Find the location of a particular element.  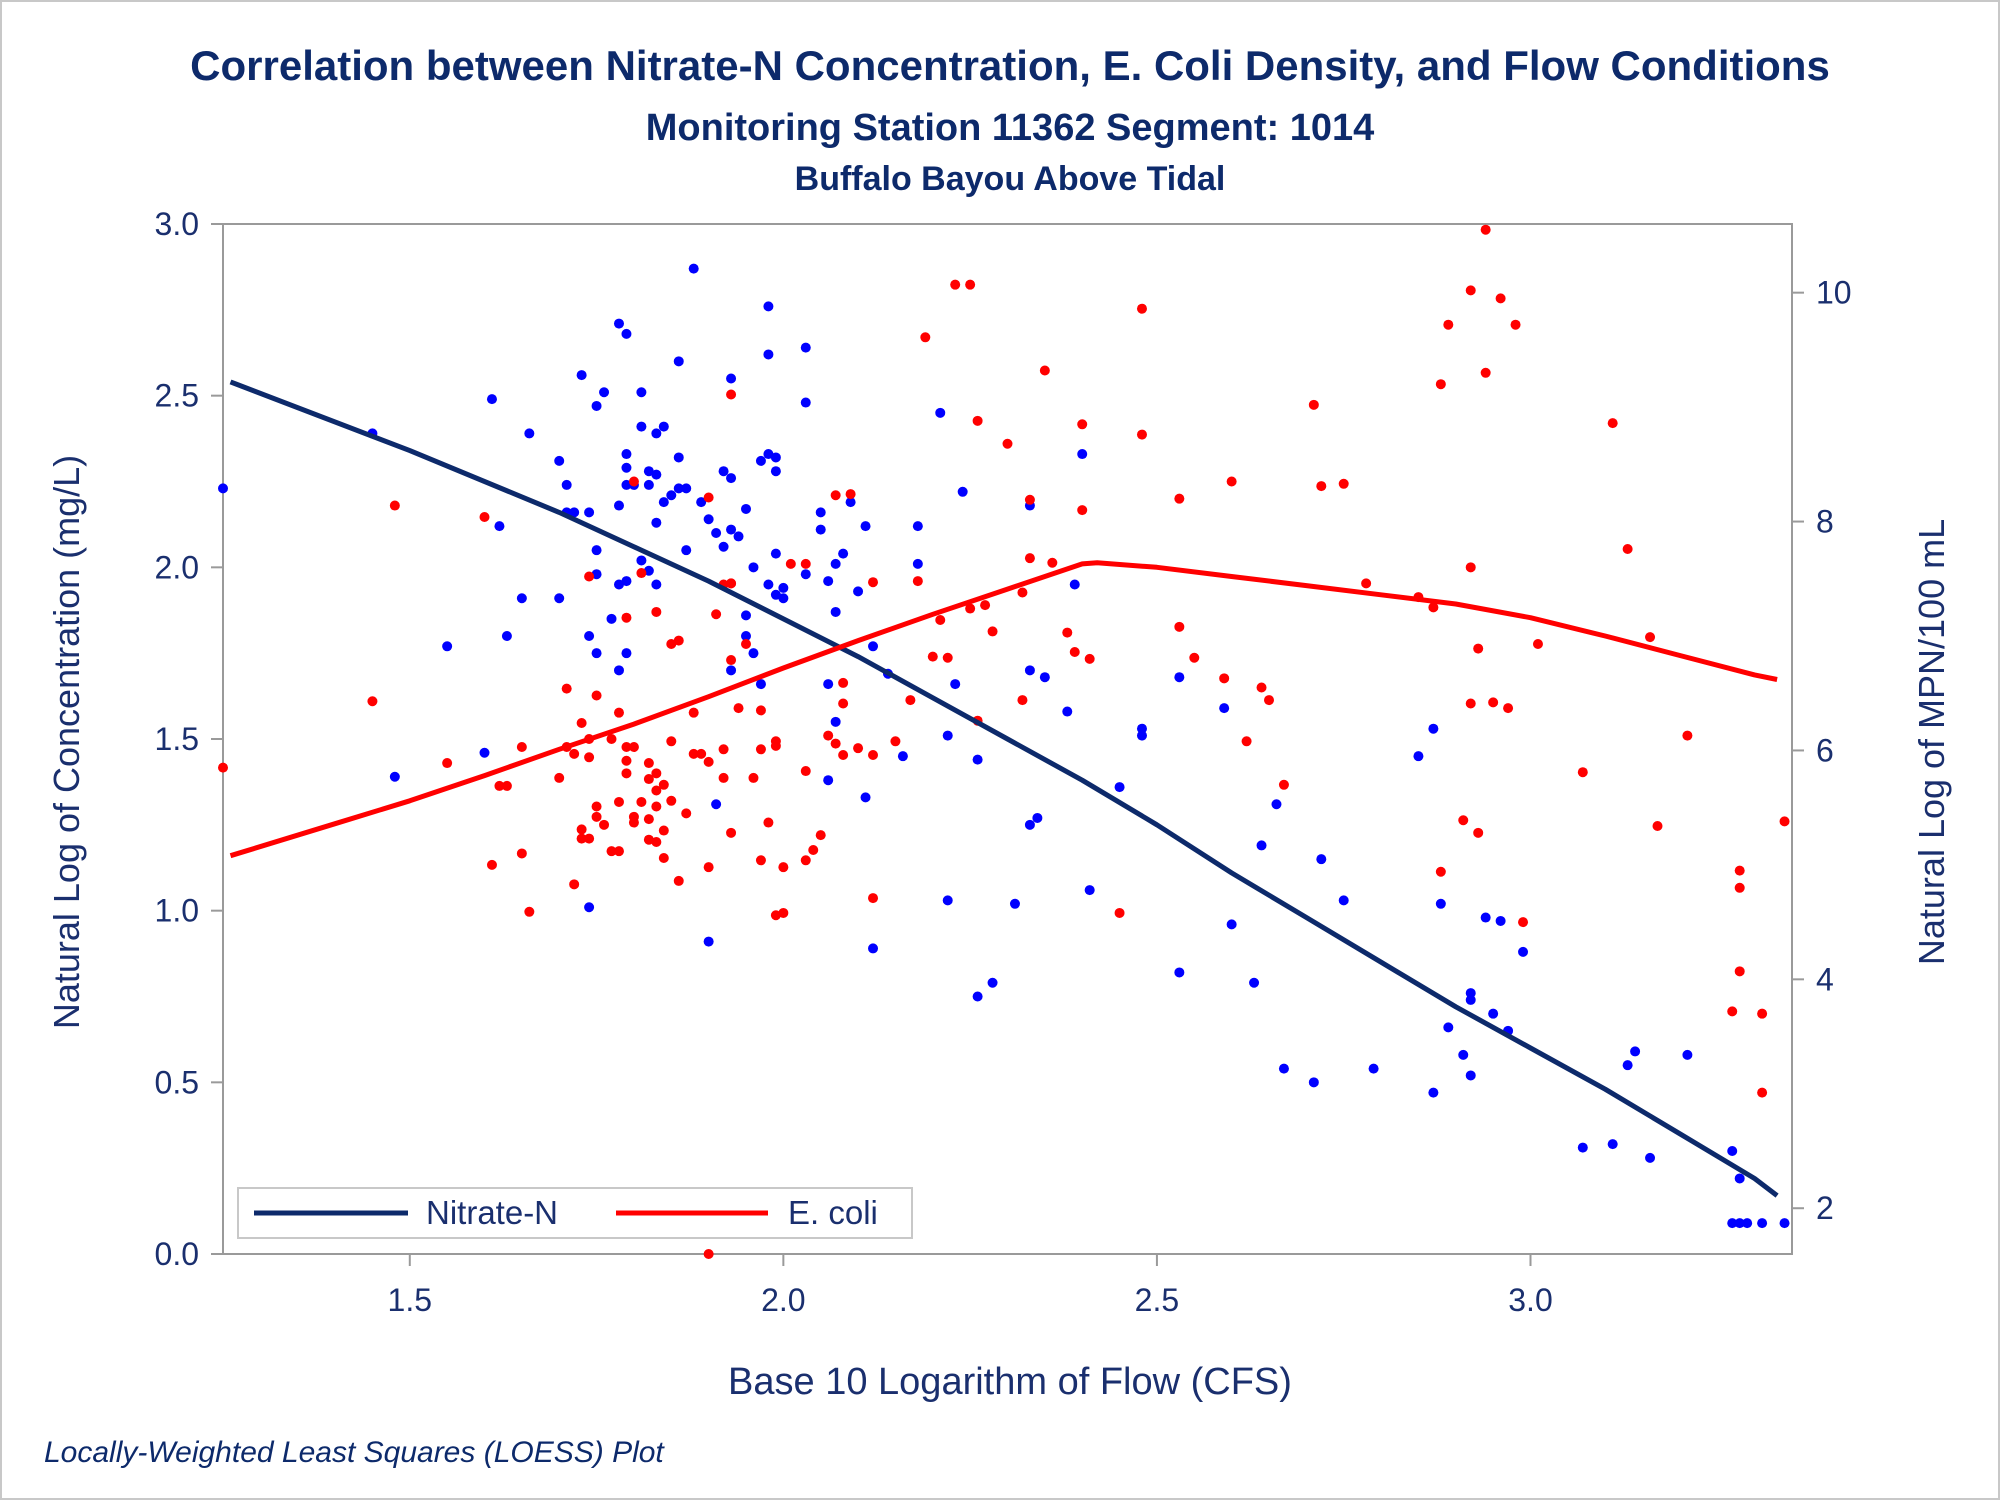

y2-tick-label: 2 is located at coordinates (1825, 1208).